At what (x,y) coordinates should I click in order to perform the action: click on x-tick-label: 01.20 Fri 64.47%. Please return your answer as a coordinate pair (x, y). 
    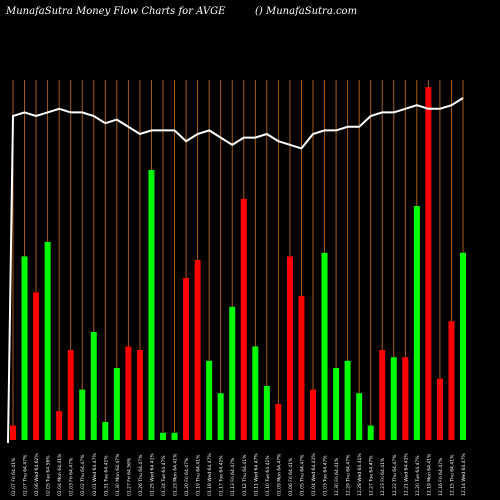
    Looking at the image, I should click on (187, 476).